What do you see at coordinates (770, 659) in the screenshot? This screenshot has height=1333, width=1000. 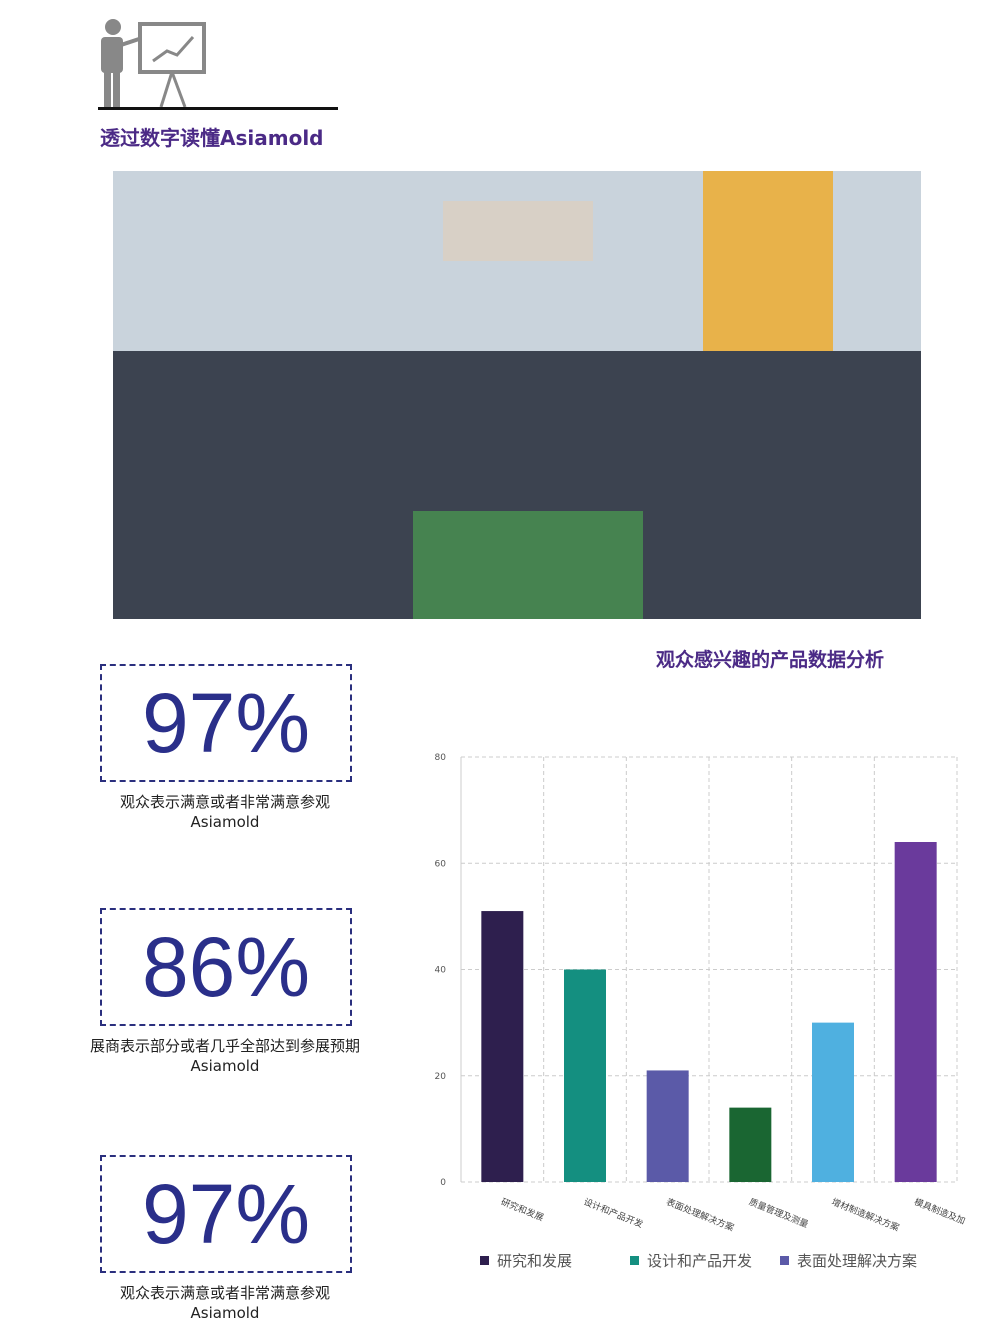 I see `chart-title: 观众感兴趣的产品数据分析` at bounding box center [770, 659].